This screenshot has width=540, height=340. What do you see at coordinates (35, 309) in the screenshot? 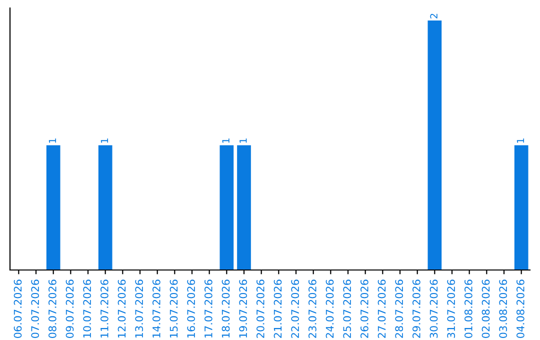
I see `x-tick-label: 07.07.2026` at bounding box center [35, 309].